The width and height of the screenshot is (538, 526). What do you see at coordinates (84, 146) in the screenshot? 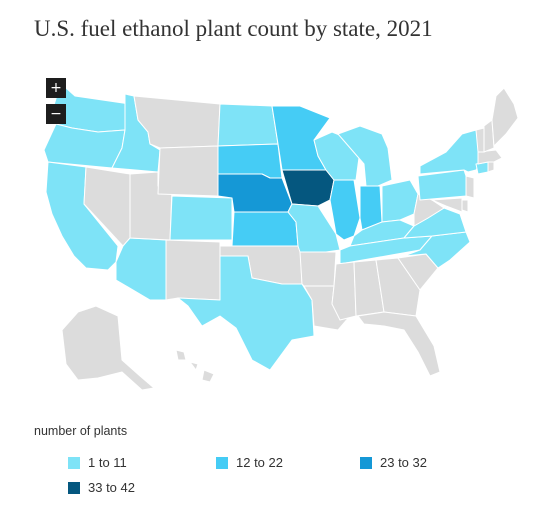
I see `state-or` at bounding box center [84, 146].